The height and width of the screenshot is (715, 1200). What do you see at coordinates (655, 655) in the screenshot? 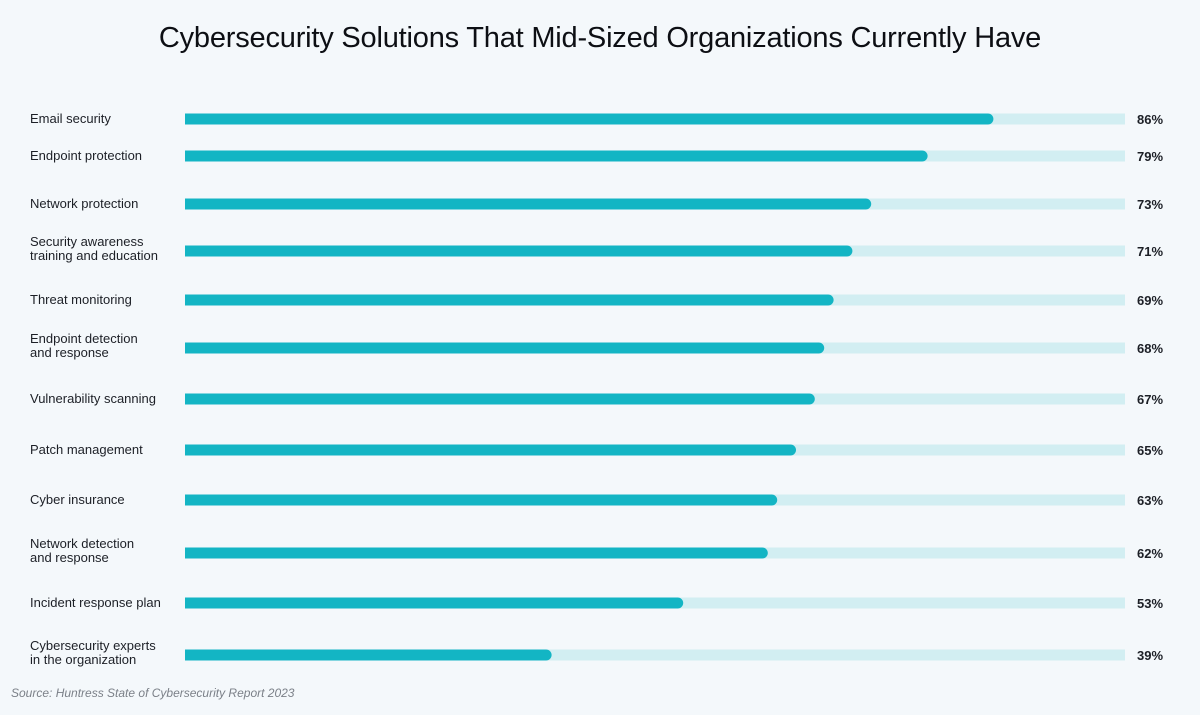
I see `bar-track` at bounding box center [655, 655].